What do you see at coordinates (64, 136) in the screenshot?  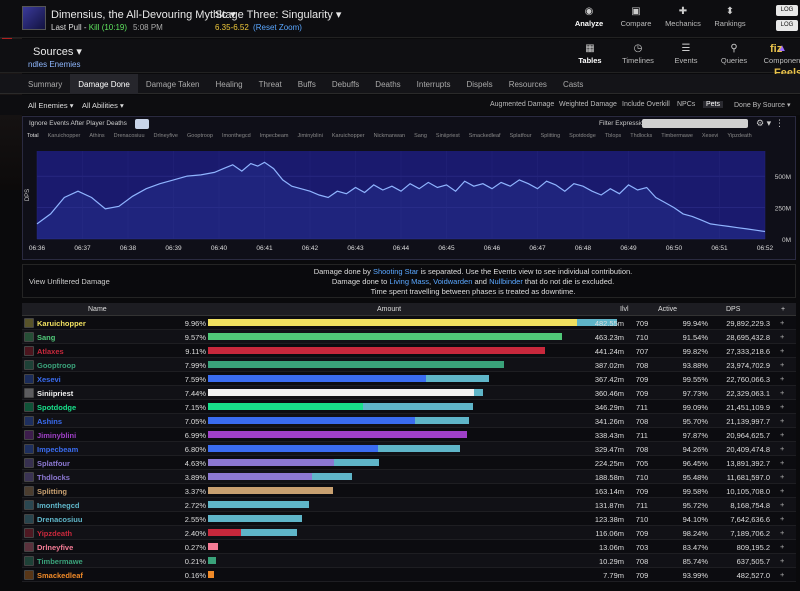 I see `legend-item: Karuichopper` at bounding box center [64, 136].